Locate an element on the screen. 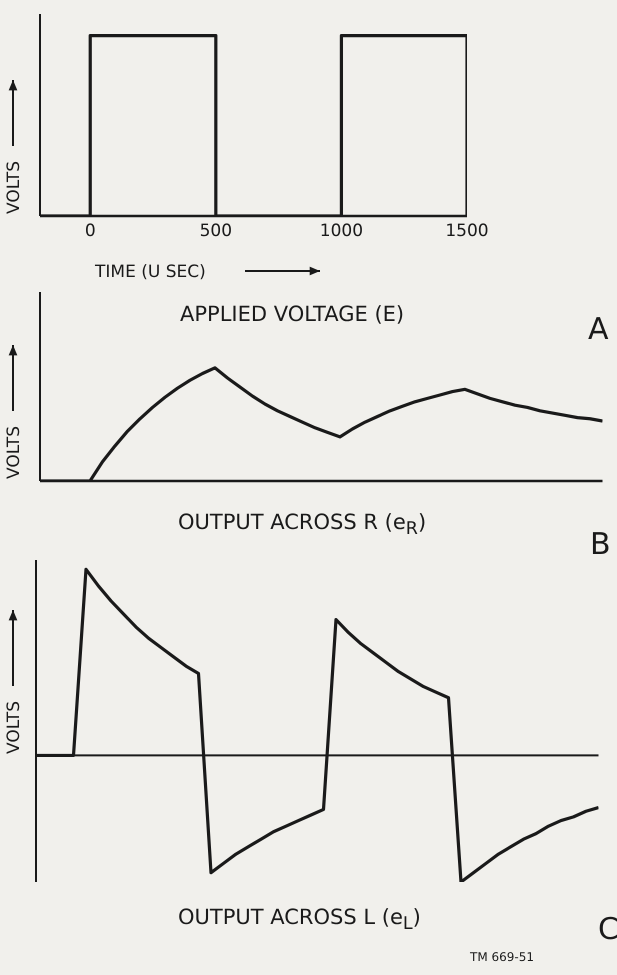 The image size is (617, 975). x-tick-label: 1000 is located at coordinates (342, 231).